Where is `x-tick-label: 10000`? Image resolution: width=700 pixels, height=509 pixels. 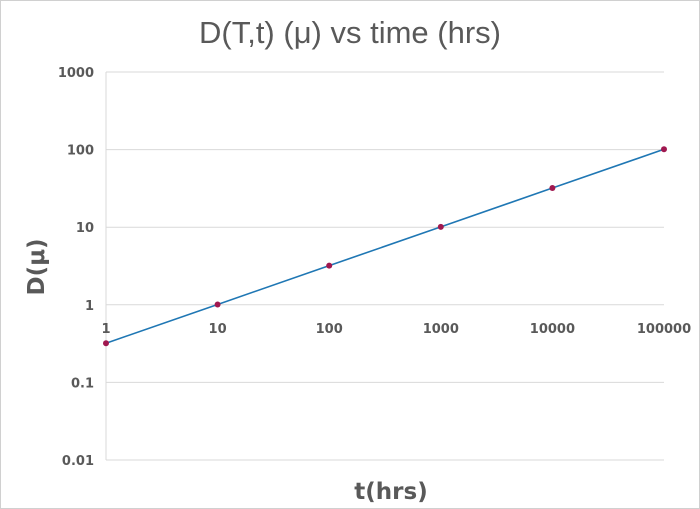 x-tick-label: 10000 is located at coordinates (552, 329).